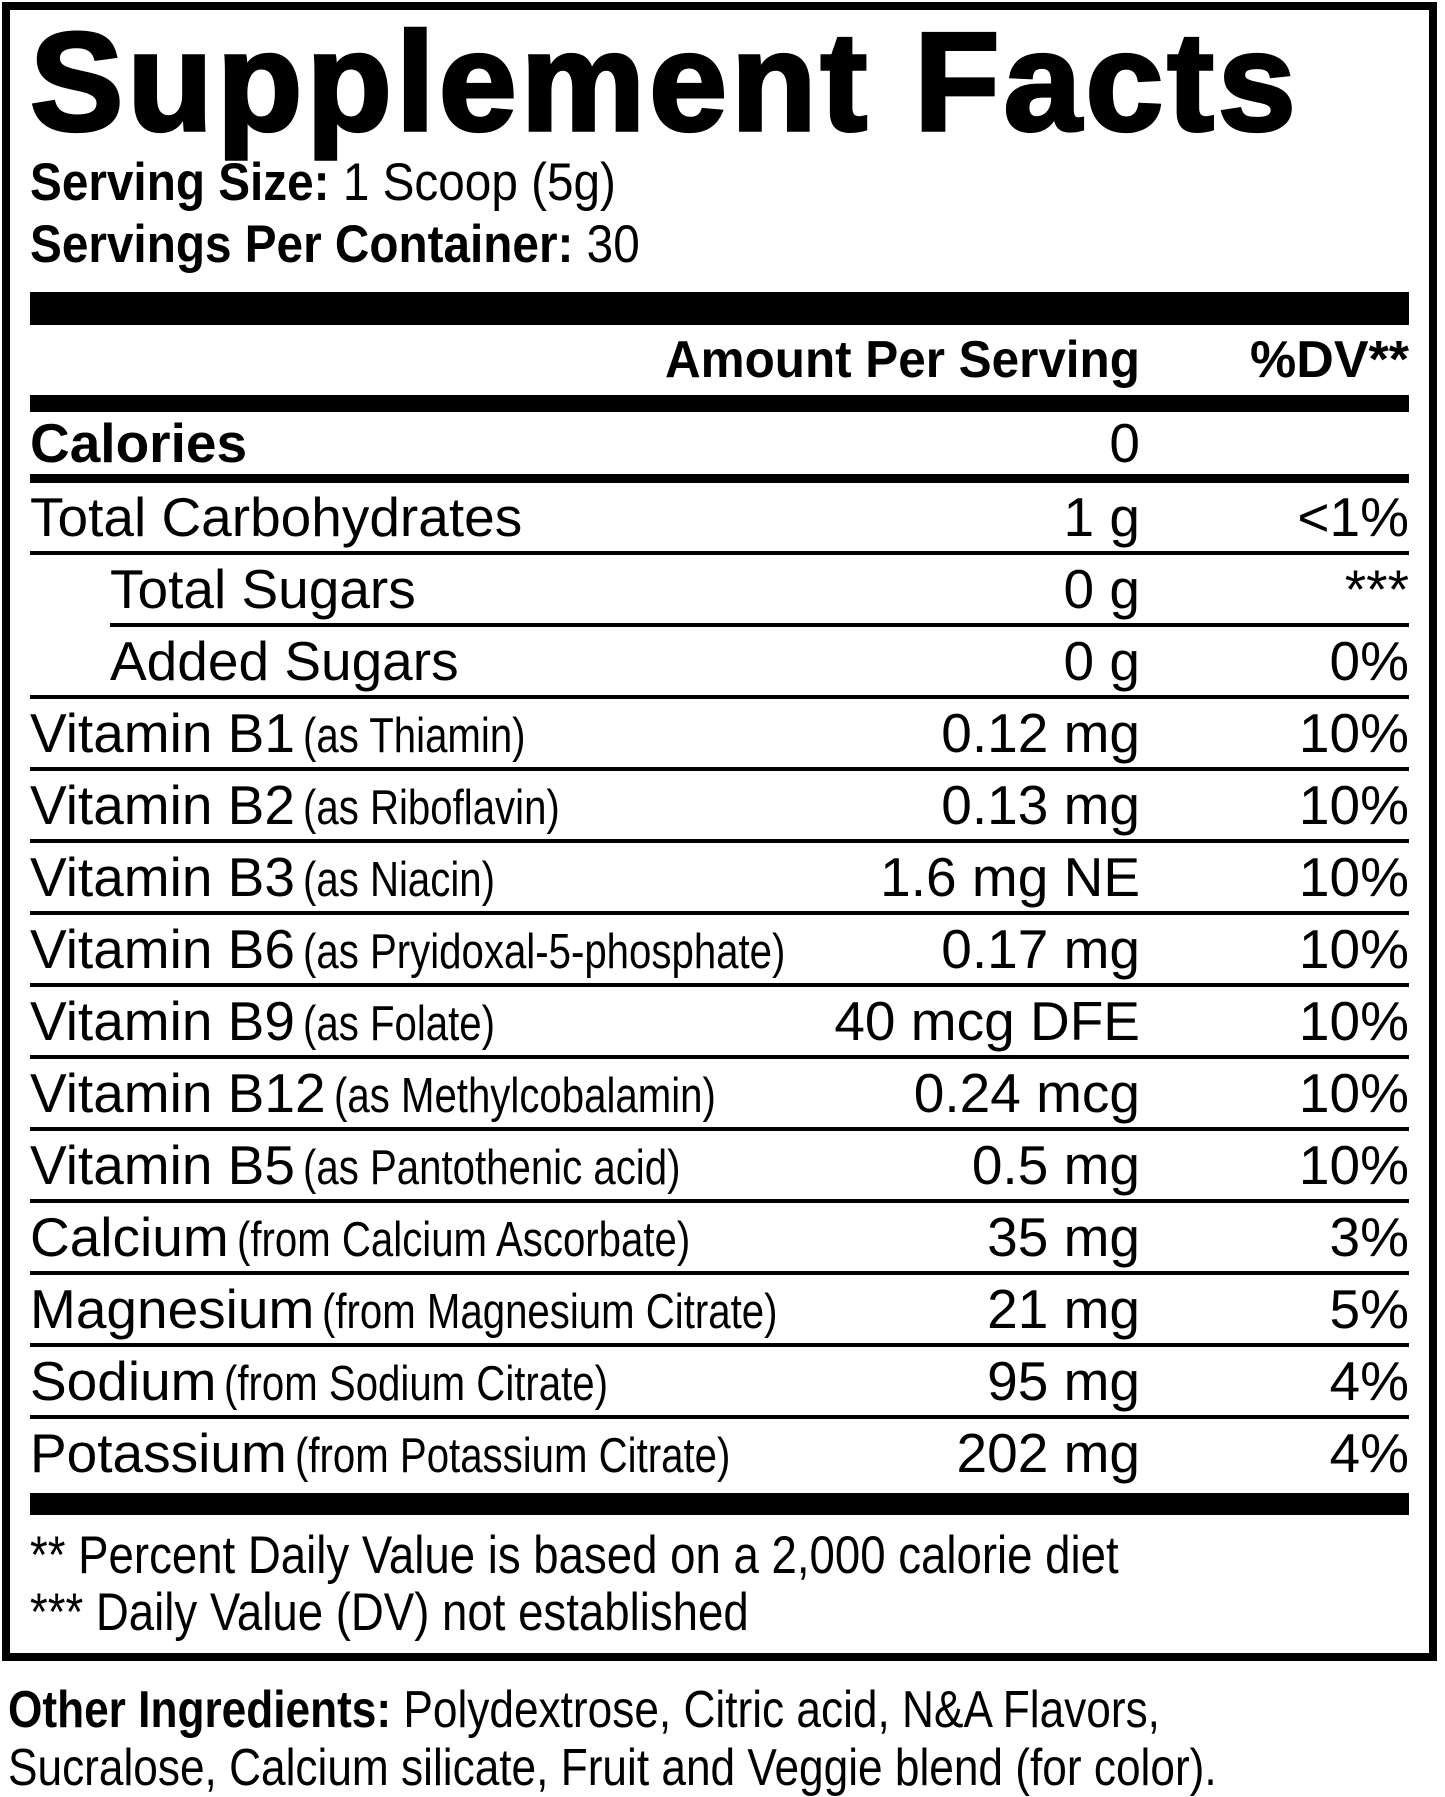 This screenshot has width=1445, height=1797. I want to click on calories-amount: 0, so click(1124, 443).